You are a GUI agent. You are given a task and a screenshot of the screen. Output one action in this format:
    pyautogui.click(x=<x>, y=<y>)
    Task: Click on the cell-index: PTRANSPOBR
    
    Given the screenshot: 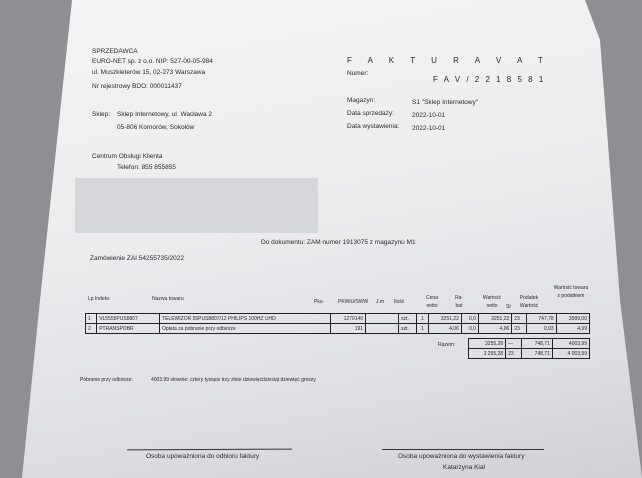 What is the action you would take?
    pyautogui.click(x=128, y=328)
    